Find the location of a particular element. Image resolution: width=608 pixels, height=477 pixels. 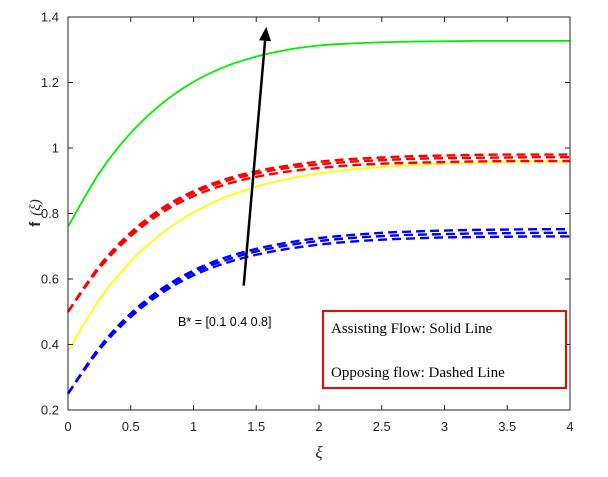

x-tick-label-6: 3 is located at coordinates (444, 426).